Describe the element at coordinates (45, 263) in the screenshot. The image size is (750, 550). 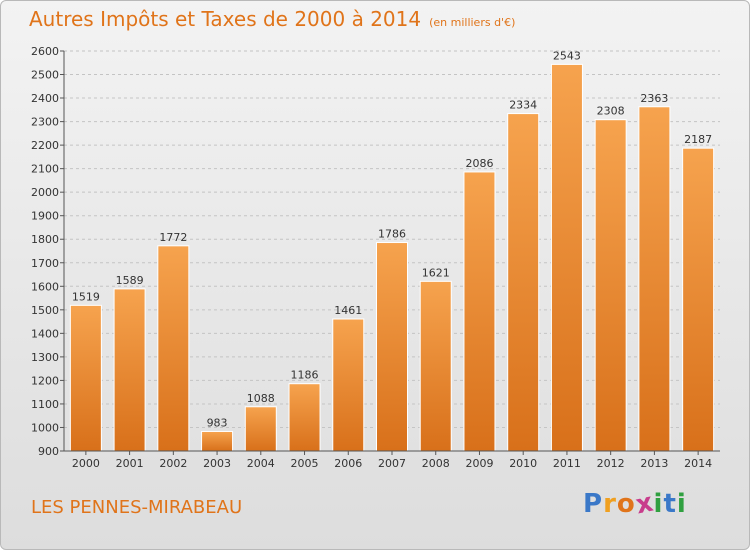
I see `y-tick-label: 1700` at that location.